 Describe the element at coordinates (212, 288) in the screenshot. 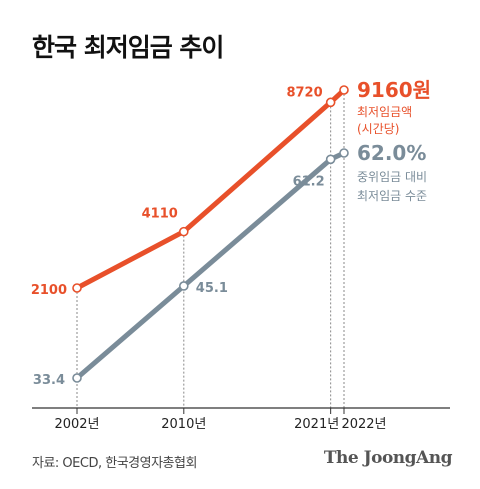

I see `data-label-ratio: 45.1` at that location.